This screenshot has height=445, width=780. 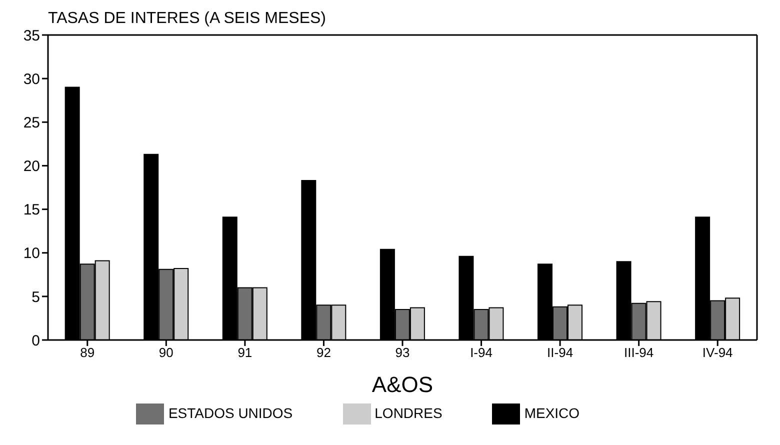 What do you see at coordinates (187, 19) in the screenshot?
I see `chart-title: TASAS DE INTERES (A SEIS MESES)` at bounding box center [187, 19].